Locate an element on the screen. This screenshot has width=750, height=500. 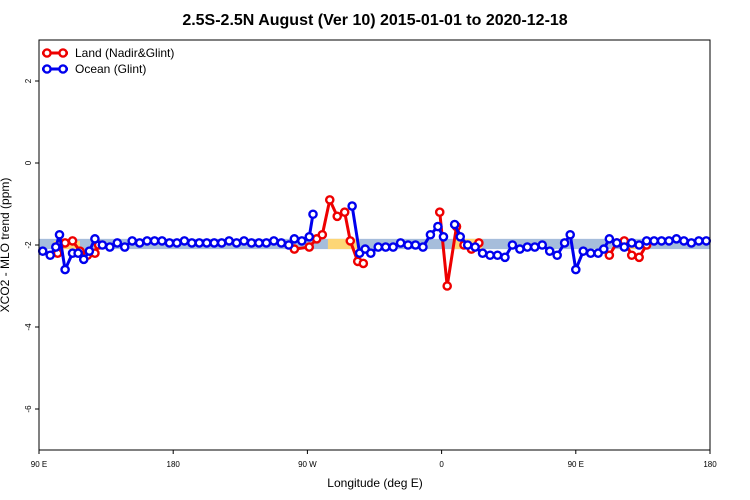
x-axis-label: Longitude (deg E) is located at coordinates (374, 483).